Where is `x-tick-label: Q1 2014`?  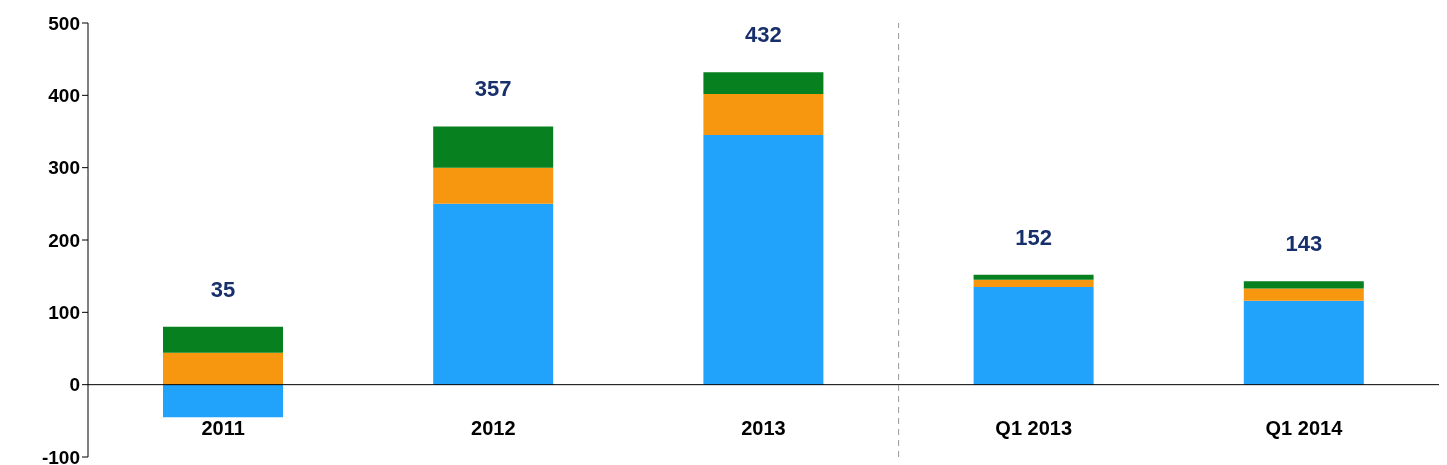 x-tick-label: Q1 2014 is located at coordinates (1304, 428).